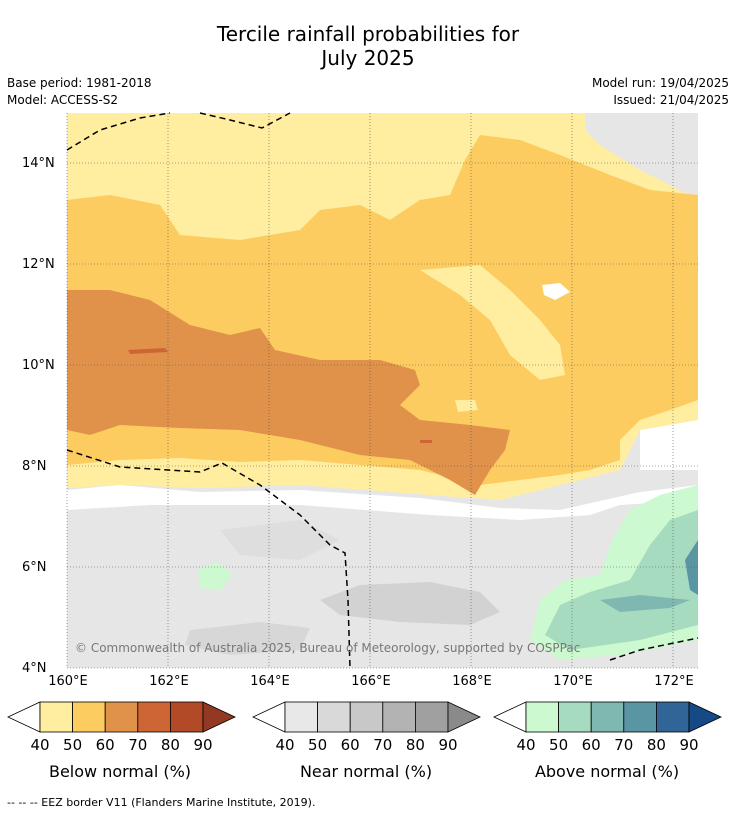 Image resolution: width=736 pixels, height=816 pixels. What do you see at coordinates (169, 681) in the screenshot?
I see `x-tick-label: 162°E` at bounding box center [169, 681].